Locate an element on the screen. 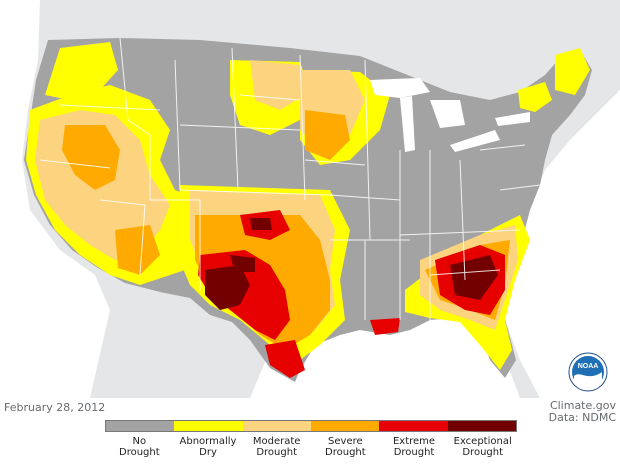 Image resolution: width=620 pixels, height=464 pixels. legend-label-severe-drought: Severe Drought is located at coordinates (345, 447).